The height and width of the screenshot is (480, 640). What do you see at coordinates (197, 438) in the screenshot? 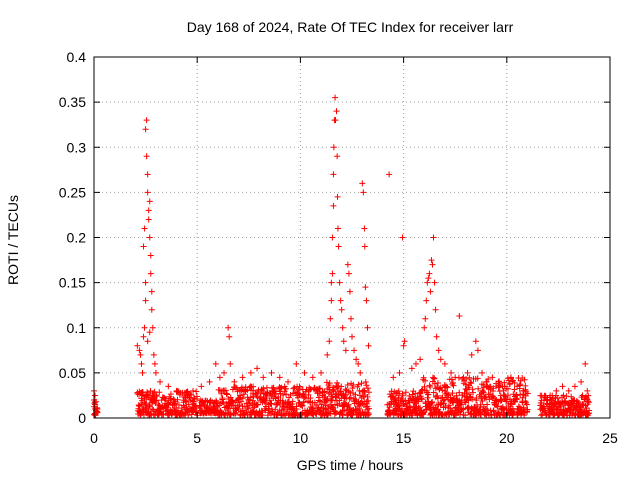
I see `x-tick-label: 5` at bounding box center [197, 438].